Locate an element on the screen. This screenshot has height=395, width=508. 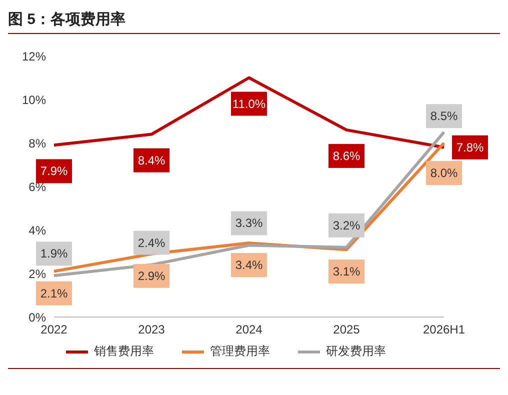
data-label: 1.9% is located at coordinates (54, 253).